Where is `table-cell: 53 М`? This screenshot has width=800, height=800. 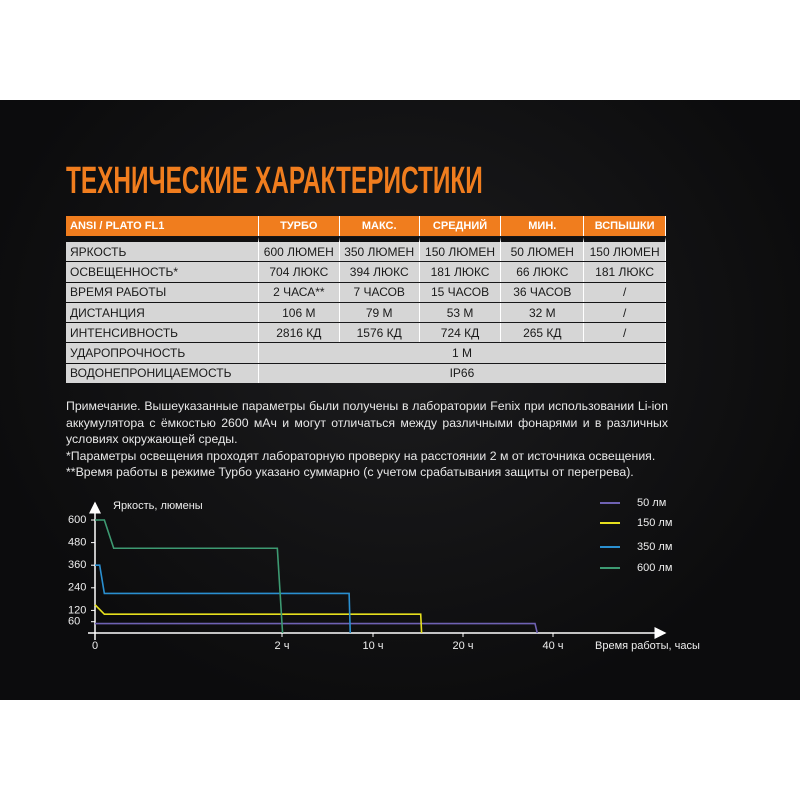 table-cell: 53 М is located at coordinates (460, 312).